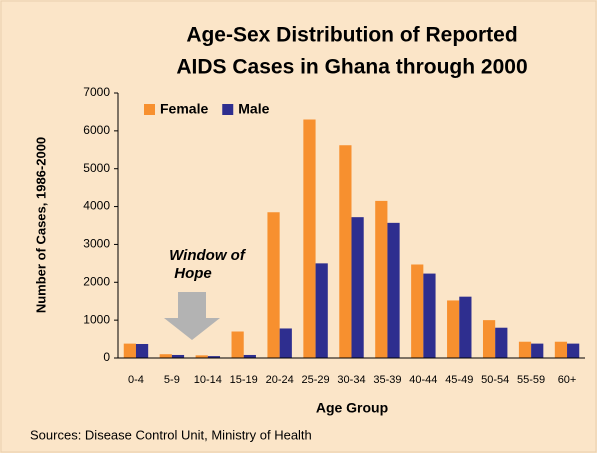  I want to click on x-tick-label: 60+, so click(567, 380).